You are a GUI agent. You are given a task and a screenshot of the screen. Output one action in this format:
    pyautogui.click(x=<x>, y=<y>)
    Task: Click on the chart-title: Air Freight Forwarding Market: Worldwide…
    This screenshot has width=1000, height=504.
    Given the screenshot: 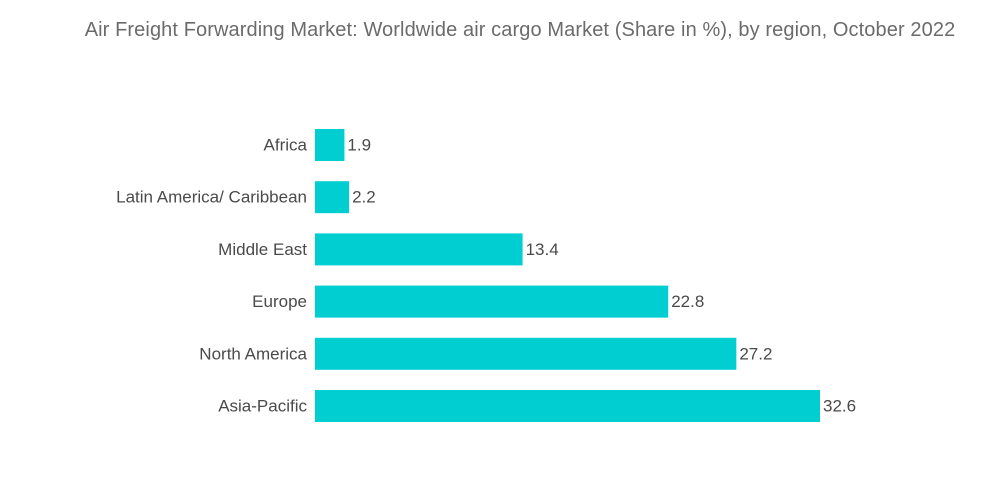 What is the action you would take?
    pyautogui.click(x=520, y=30)
    